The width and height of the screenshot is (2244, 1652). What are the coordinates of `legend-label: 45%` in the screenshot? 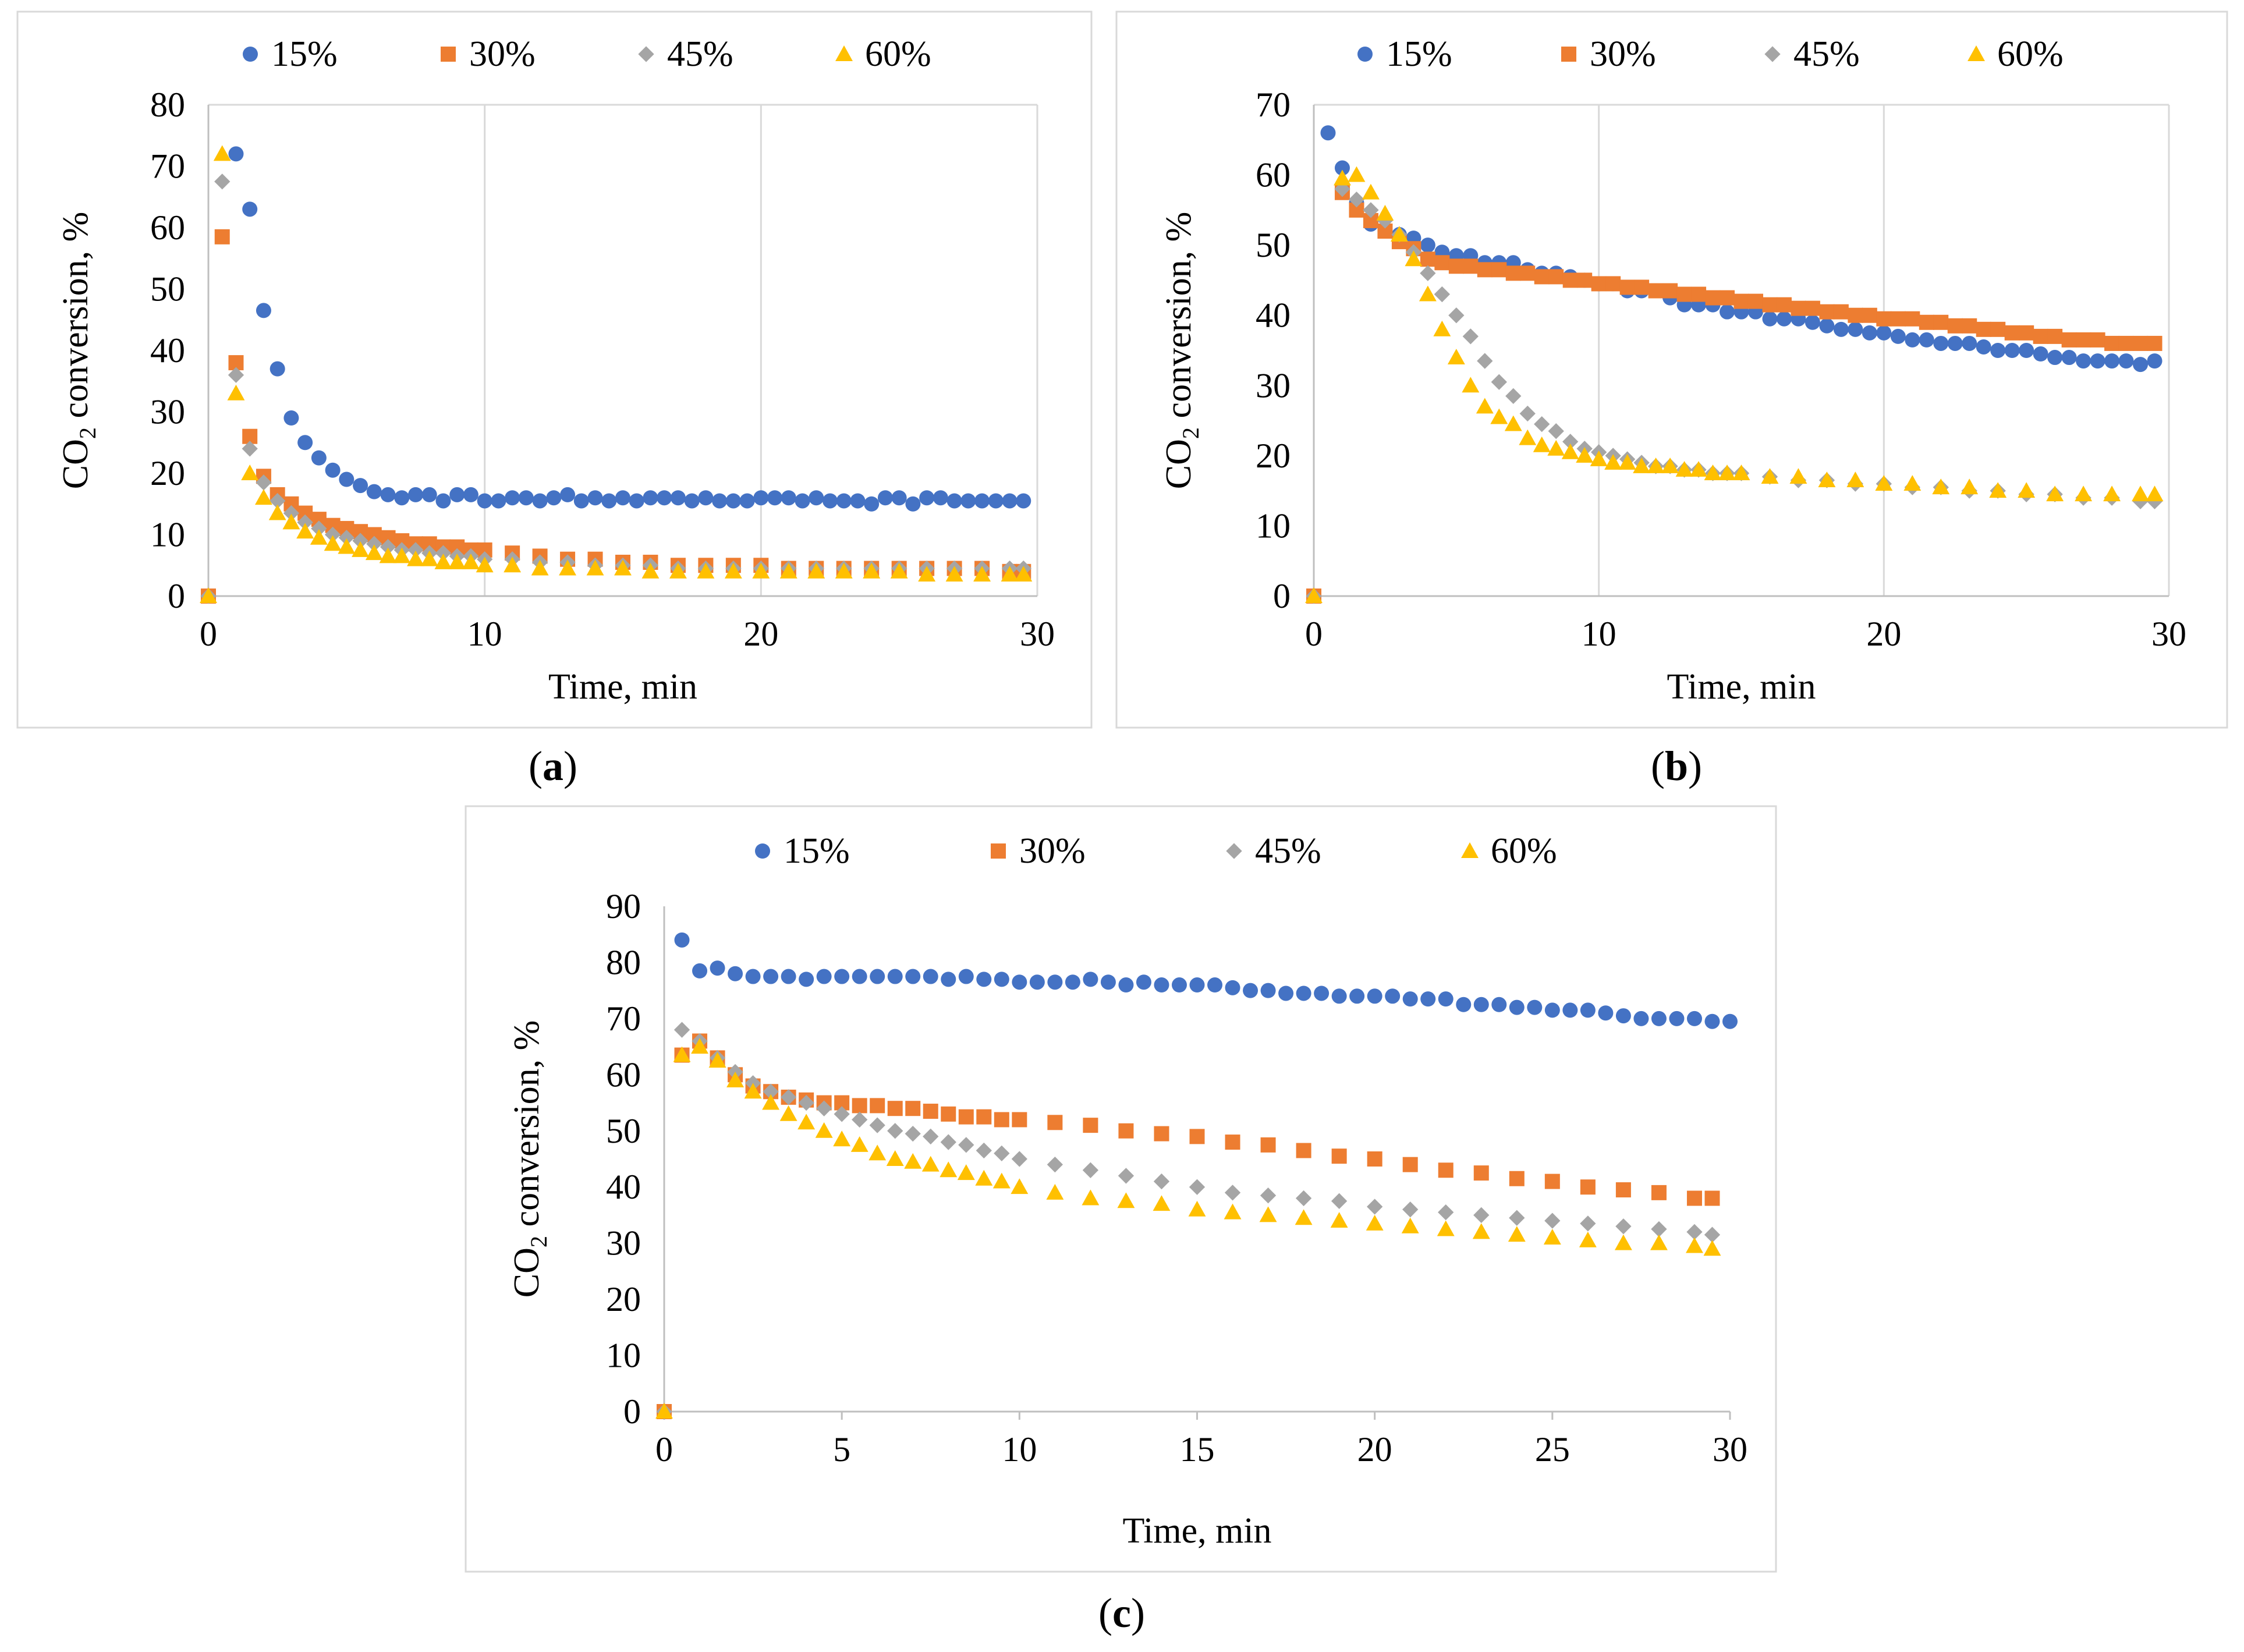 It's located at (700, 54).